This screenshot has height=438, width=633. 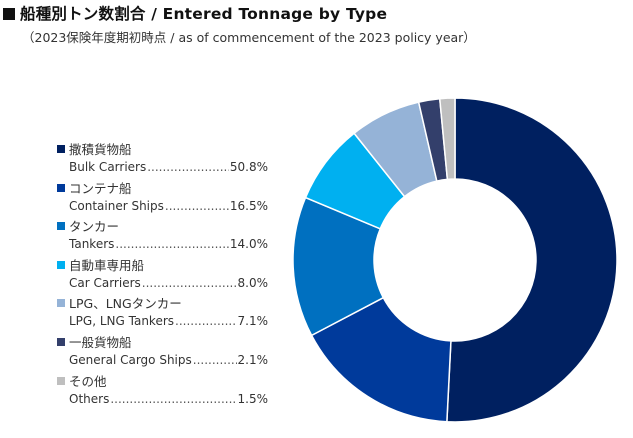 What do you see at coordinates (253, 282) in the screenshot?
I see `legend-value: 8.0%` at bounding box center [253, 282].